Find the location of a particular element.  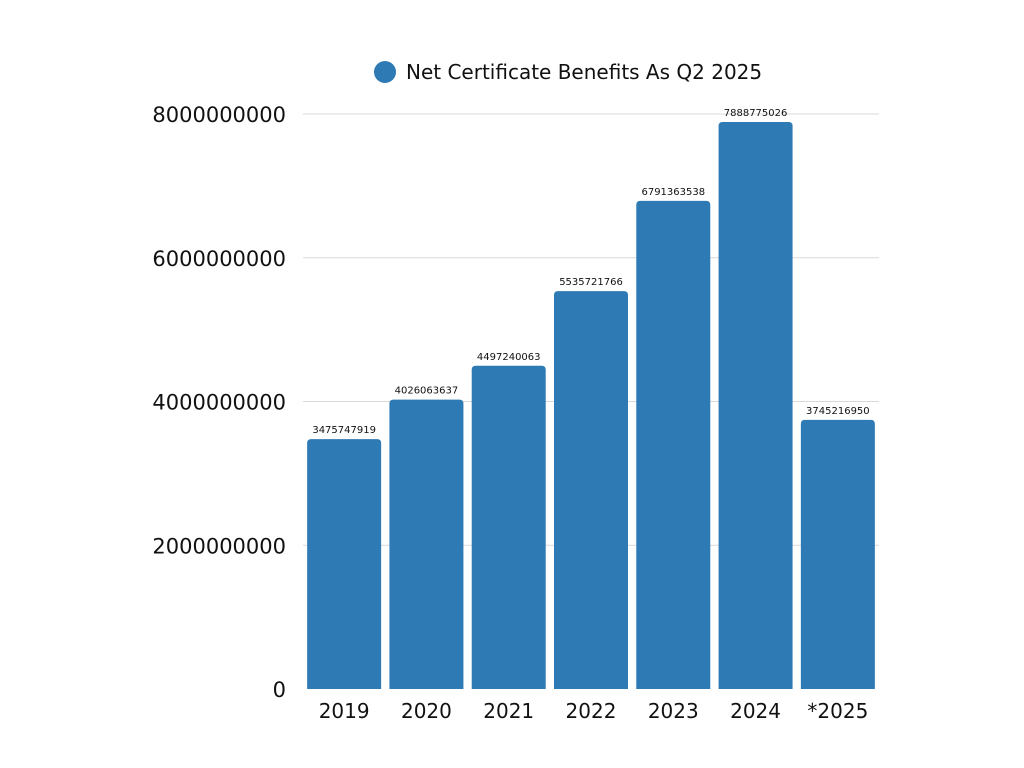

legend-swatch is located at coordinates (385, 72).